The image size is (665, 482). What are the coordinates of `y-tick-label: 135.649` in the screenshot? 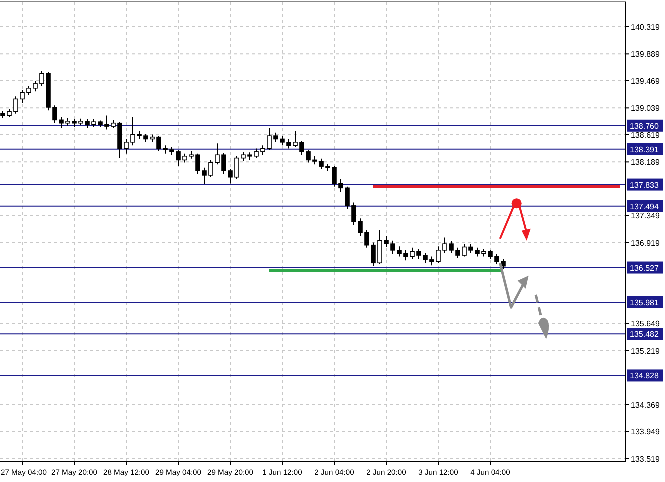 It's located at (645, 324).